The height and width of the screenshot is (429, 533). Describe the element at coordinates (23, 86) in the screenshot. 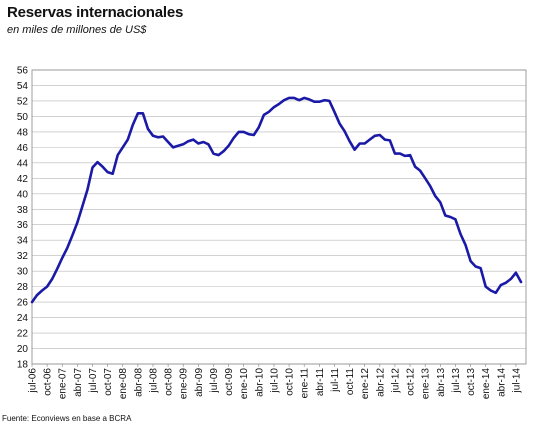

I see `y-tick-label: 54` at that location.